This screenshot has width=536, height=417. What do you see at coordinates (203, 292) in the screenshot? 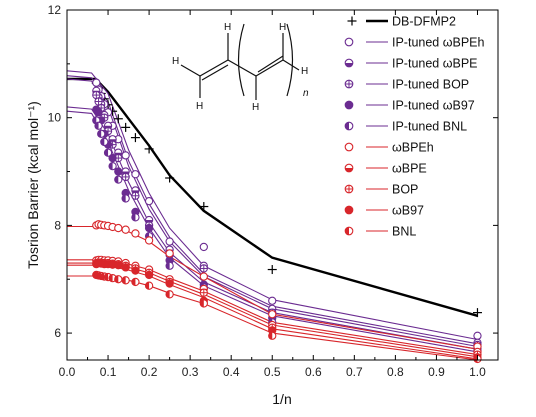
I see `data-point-bop` at bounding box center [203, 292].